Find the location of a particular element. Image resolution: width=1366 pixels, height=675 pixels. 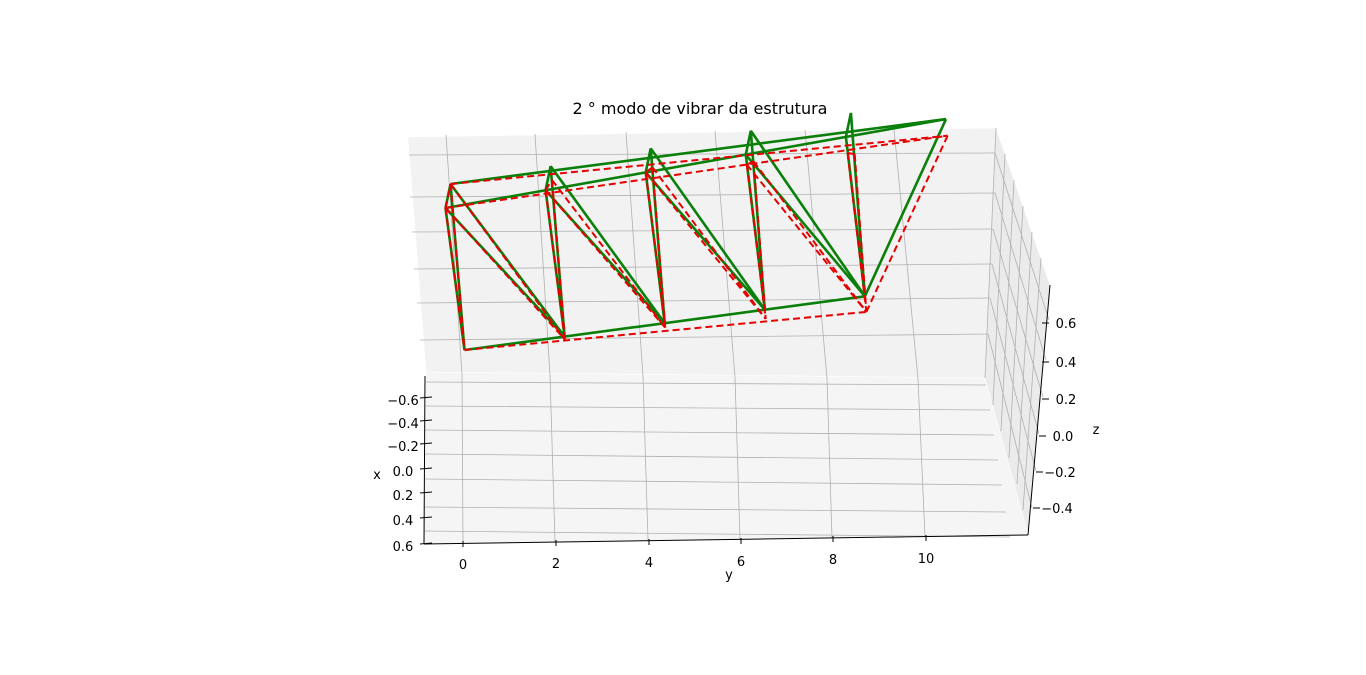

y-tick-label: 4 is located at coordinates (649, 563).